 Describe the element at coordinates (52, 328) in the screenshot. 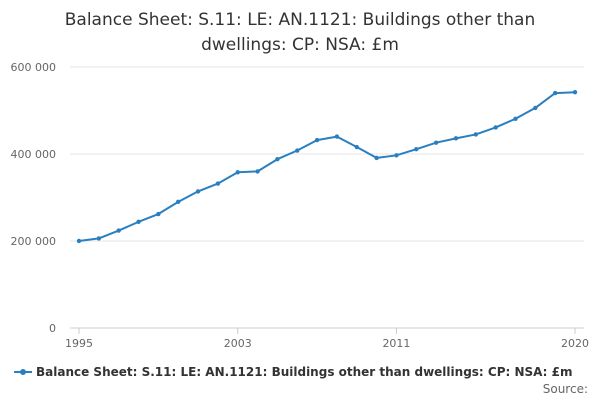

I see `y-tick-label: 0` at that location.